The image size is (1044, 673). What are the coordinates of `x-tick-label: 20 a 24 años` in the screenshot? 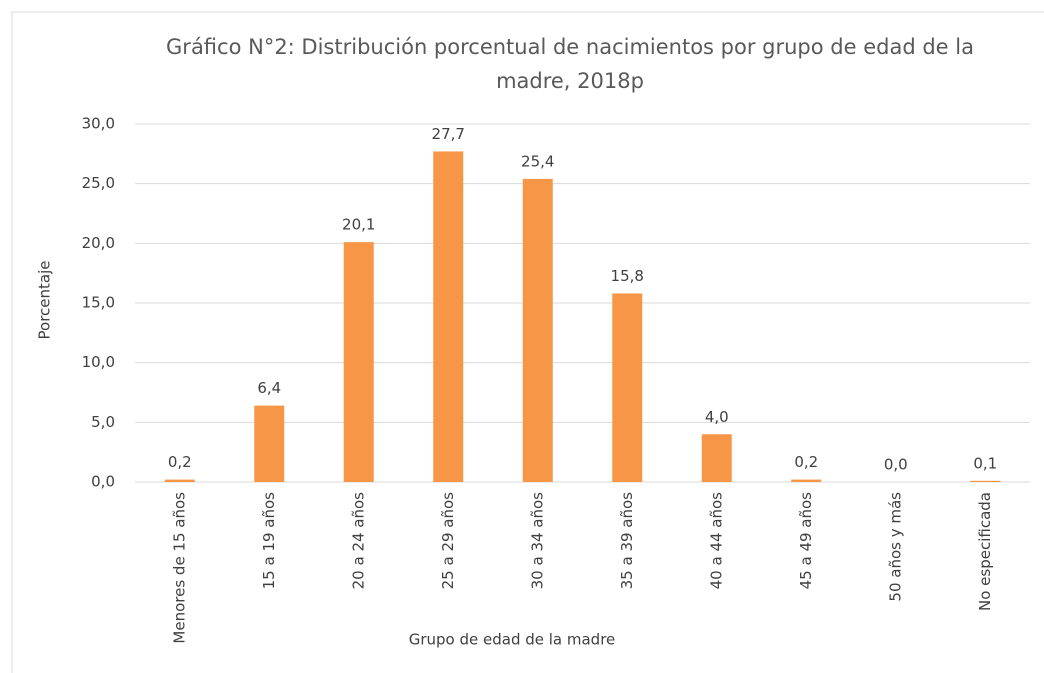 It's located at (358, 541).